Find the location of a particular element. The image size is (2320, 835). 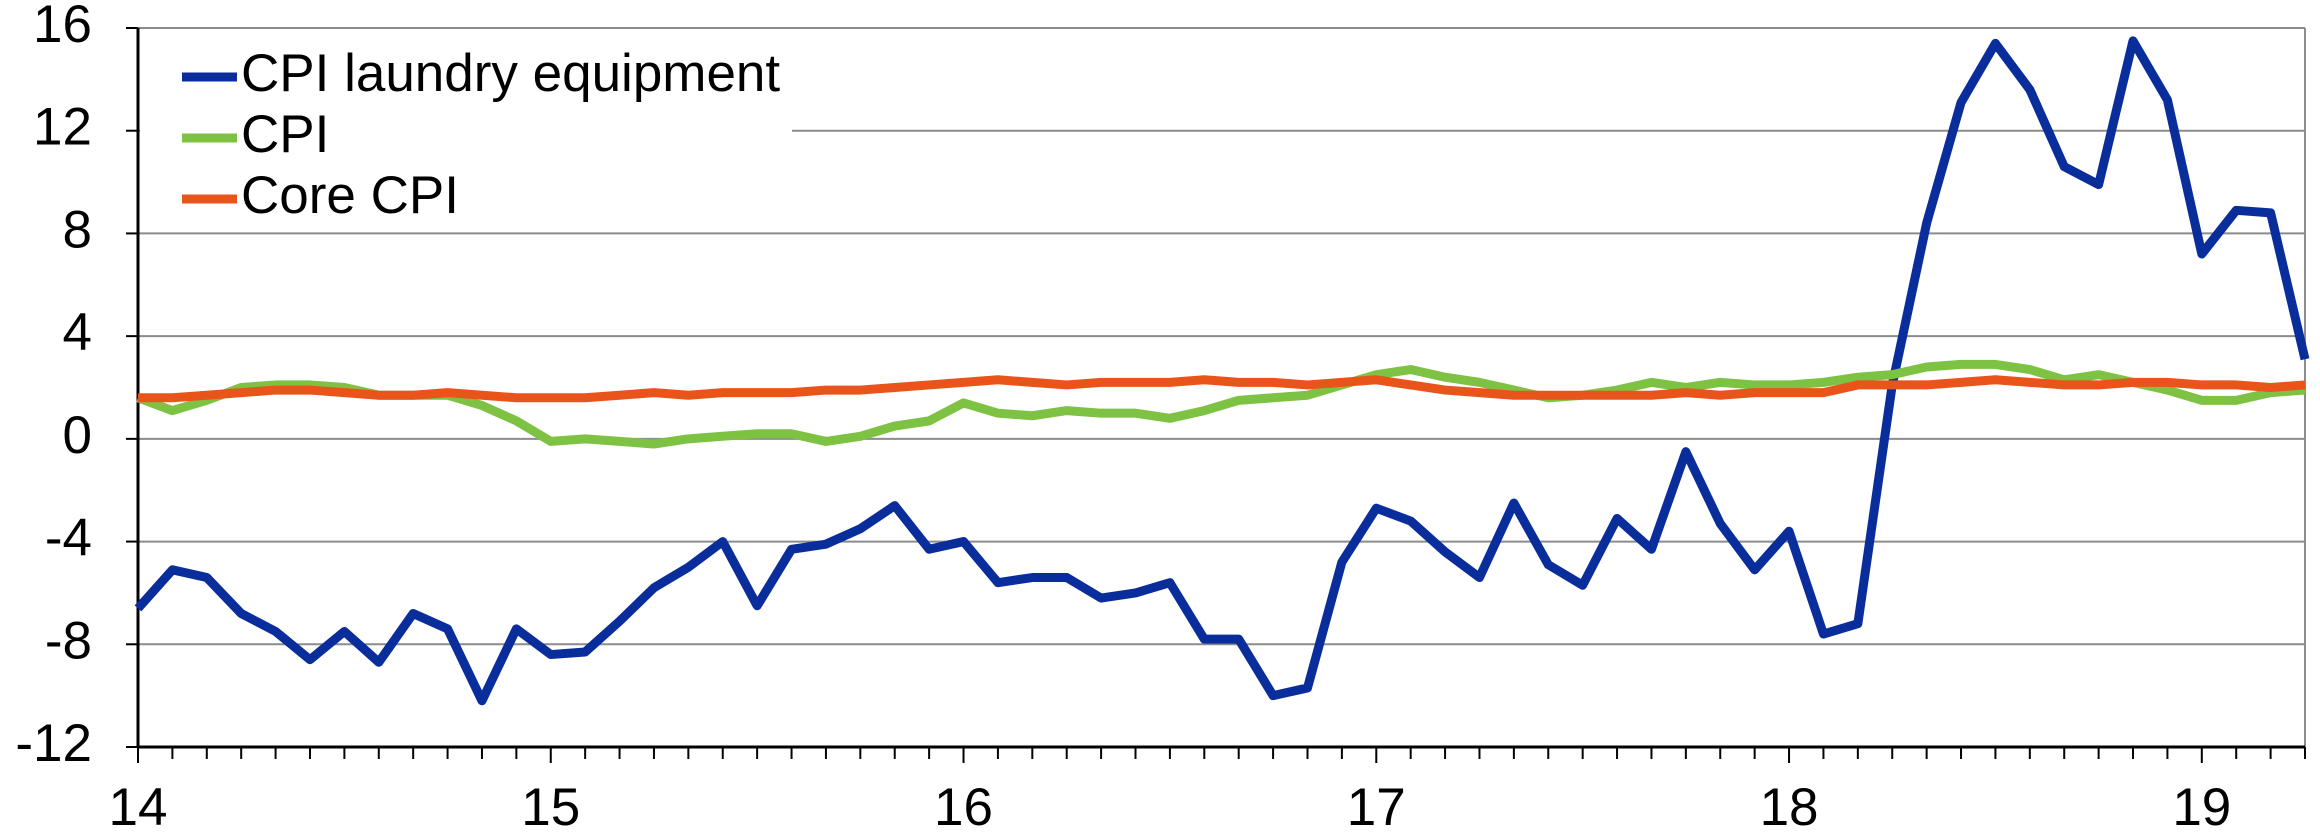

x-tick-label: 16 is located at coordinates (963, 806).